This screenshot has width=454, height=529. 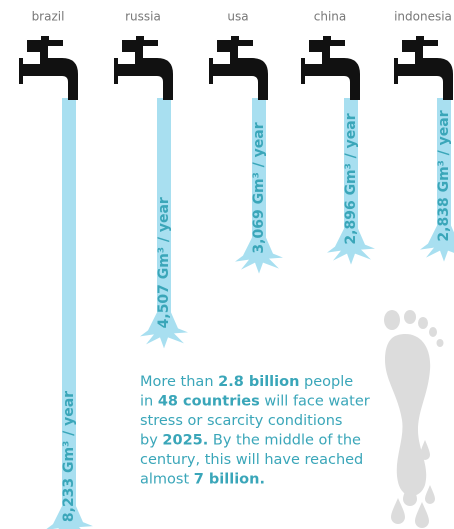 What do you see at coordinates (48, 17) in the screenshot?
I see `category-label: brazil` at bounding box center [48, 17].